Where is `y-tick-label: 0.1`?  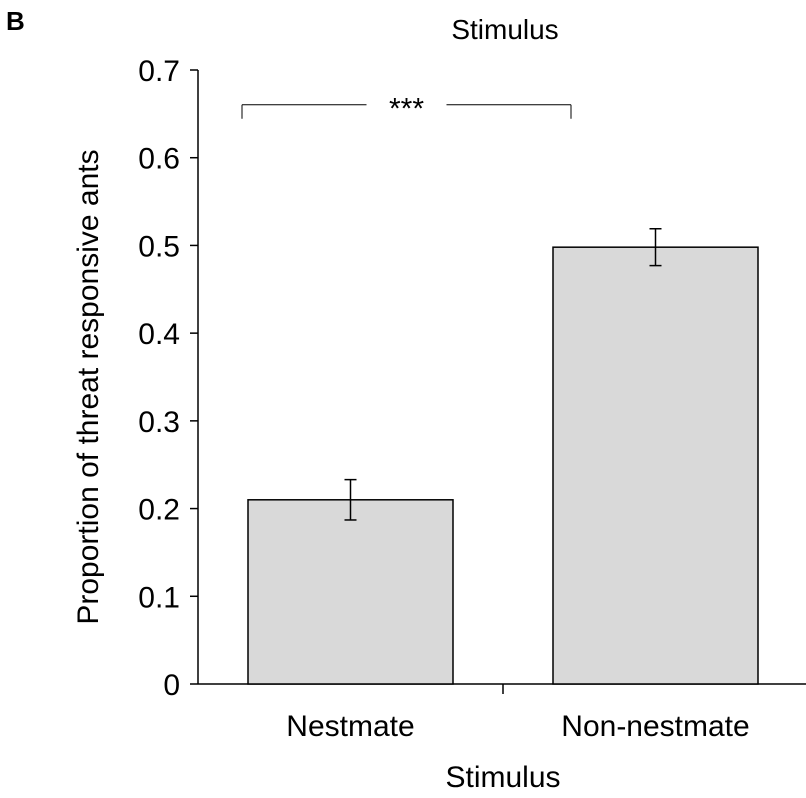
y-tick-label: 0.1 is located at coordinates (159, 597).